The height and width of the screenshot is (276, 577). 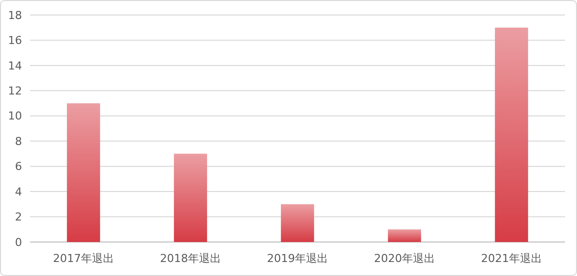 I want to click on y-tick-label: 0, so click(x=18, y=242).